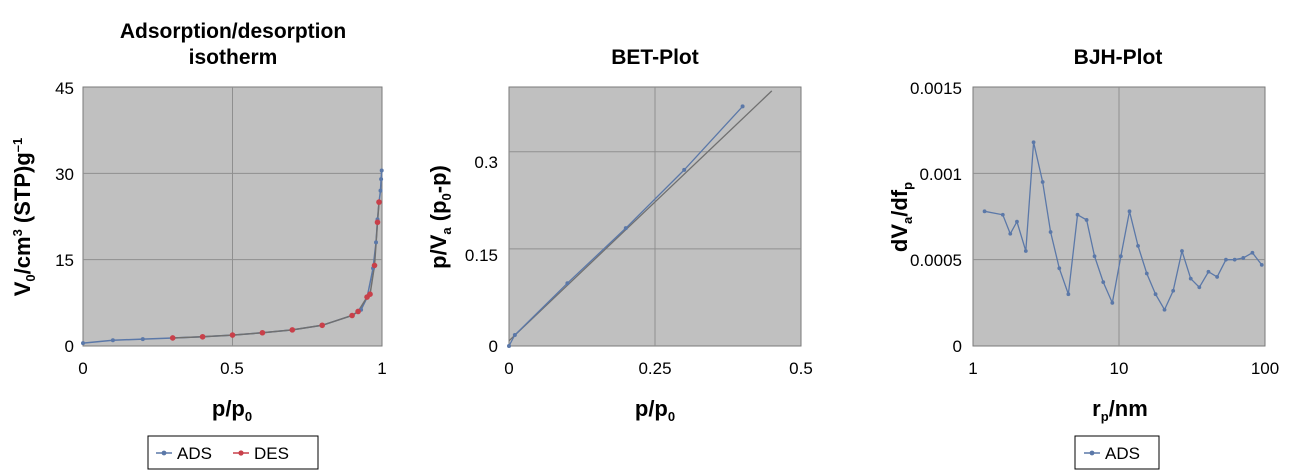 This screenshot has height=476, width=1289. I want to click on bet-fit-line, so click(640, 216).